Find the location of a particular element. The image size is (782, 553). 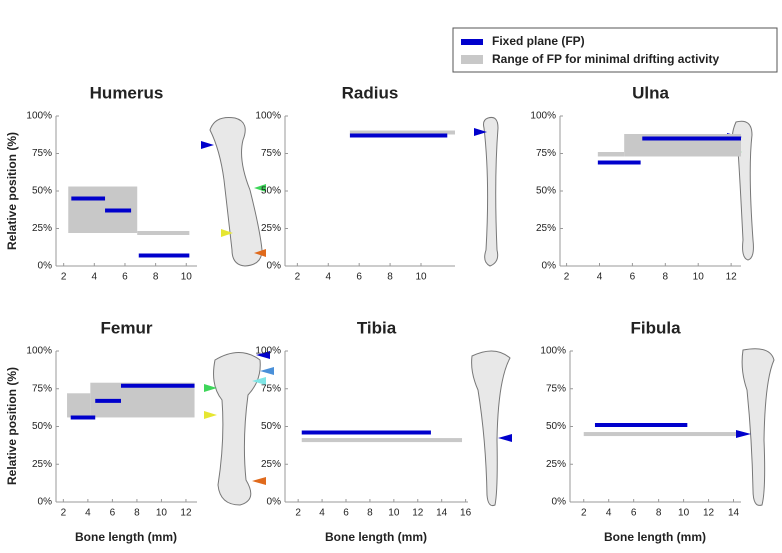

legend-label: Fixed plane (FP) is located at coordinates (538, 41).